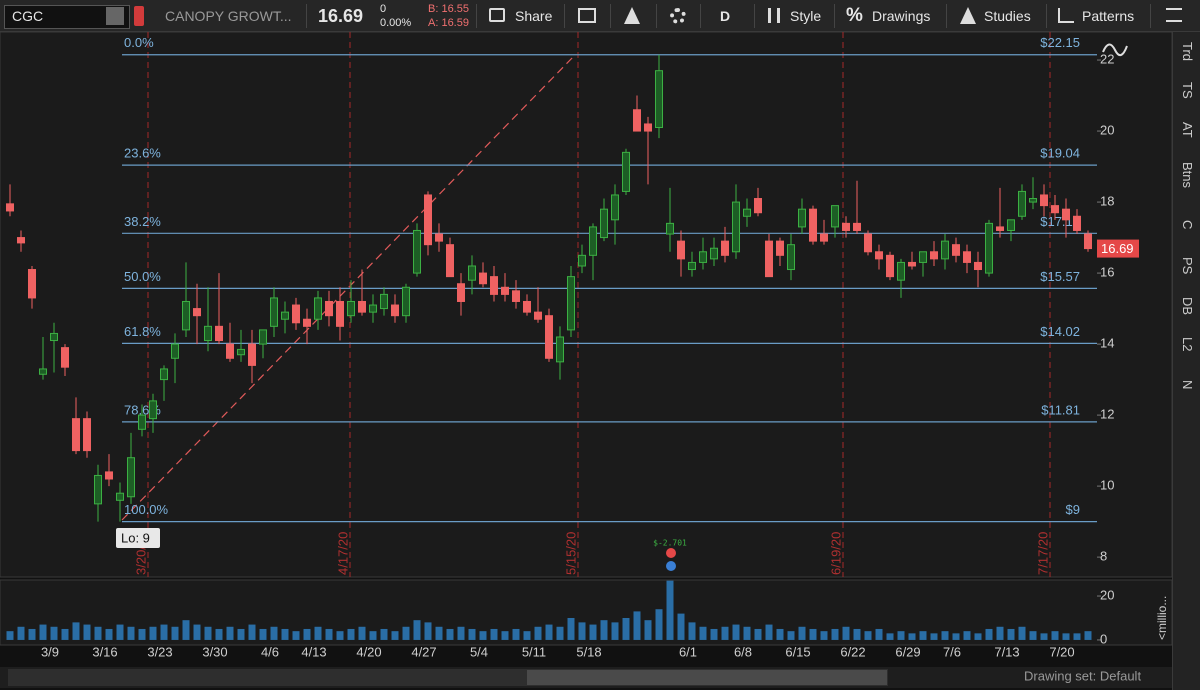 This screenshot has width=1200, height=690. Describe the element at coordinates (587, 15) in the screenshot. I see `alert-icon` at that location.